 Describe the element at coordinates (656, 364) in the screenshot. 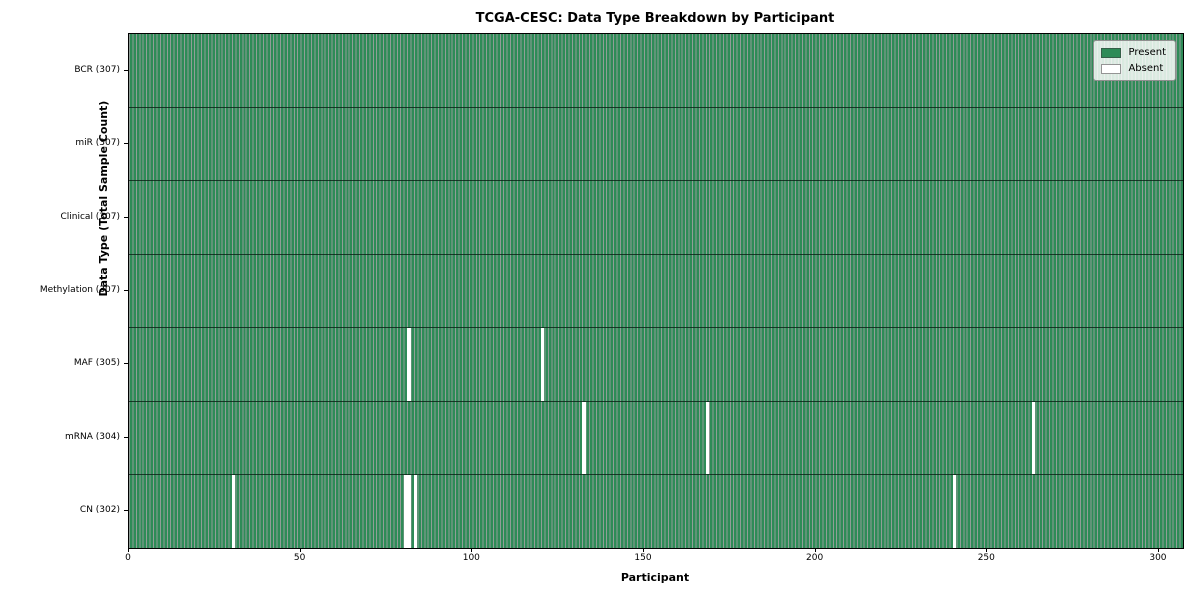

I see `heatmap-row-MAF` at that location.